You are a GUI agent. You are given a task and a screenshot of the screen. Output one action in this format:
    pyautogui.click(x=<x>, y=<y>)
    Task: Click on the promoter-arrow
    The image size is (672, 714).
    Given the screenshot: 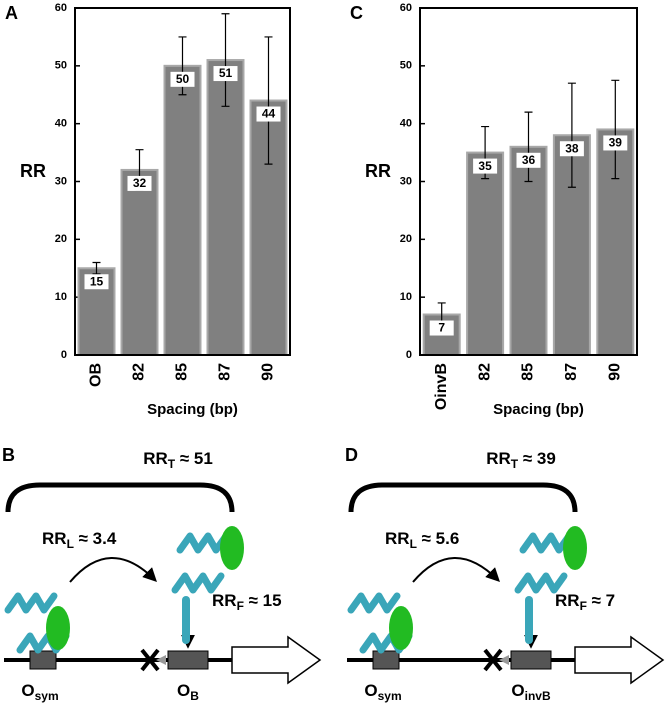 What is the action you would take?
    pyautogui.click(x=276, y=660)
    